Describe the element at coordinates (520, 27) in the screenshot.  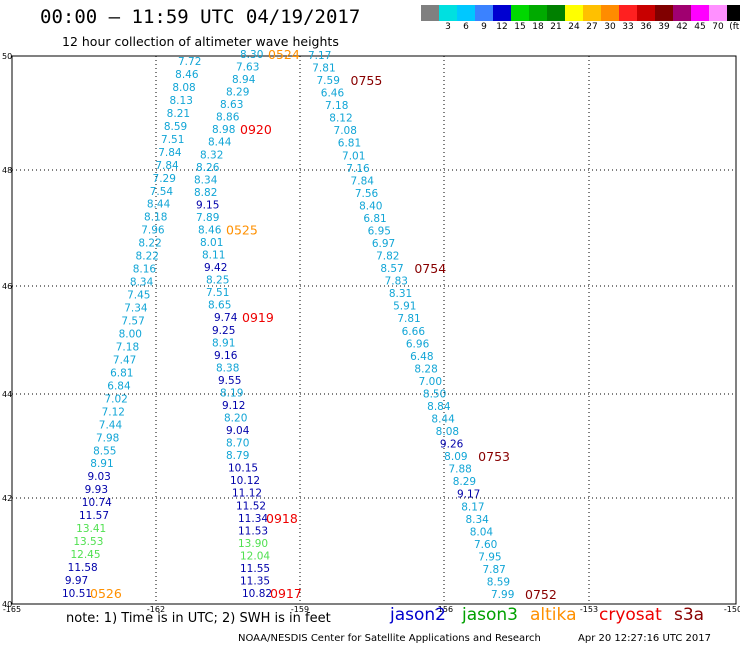
I see `legend-label: 15` at that location.